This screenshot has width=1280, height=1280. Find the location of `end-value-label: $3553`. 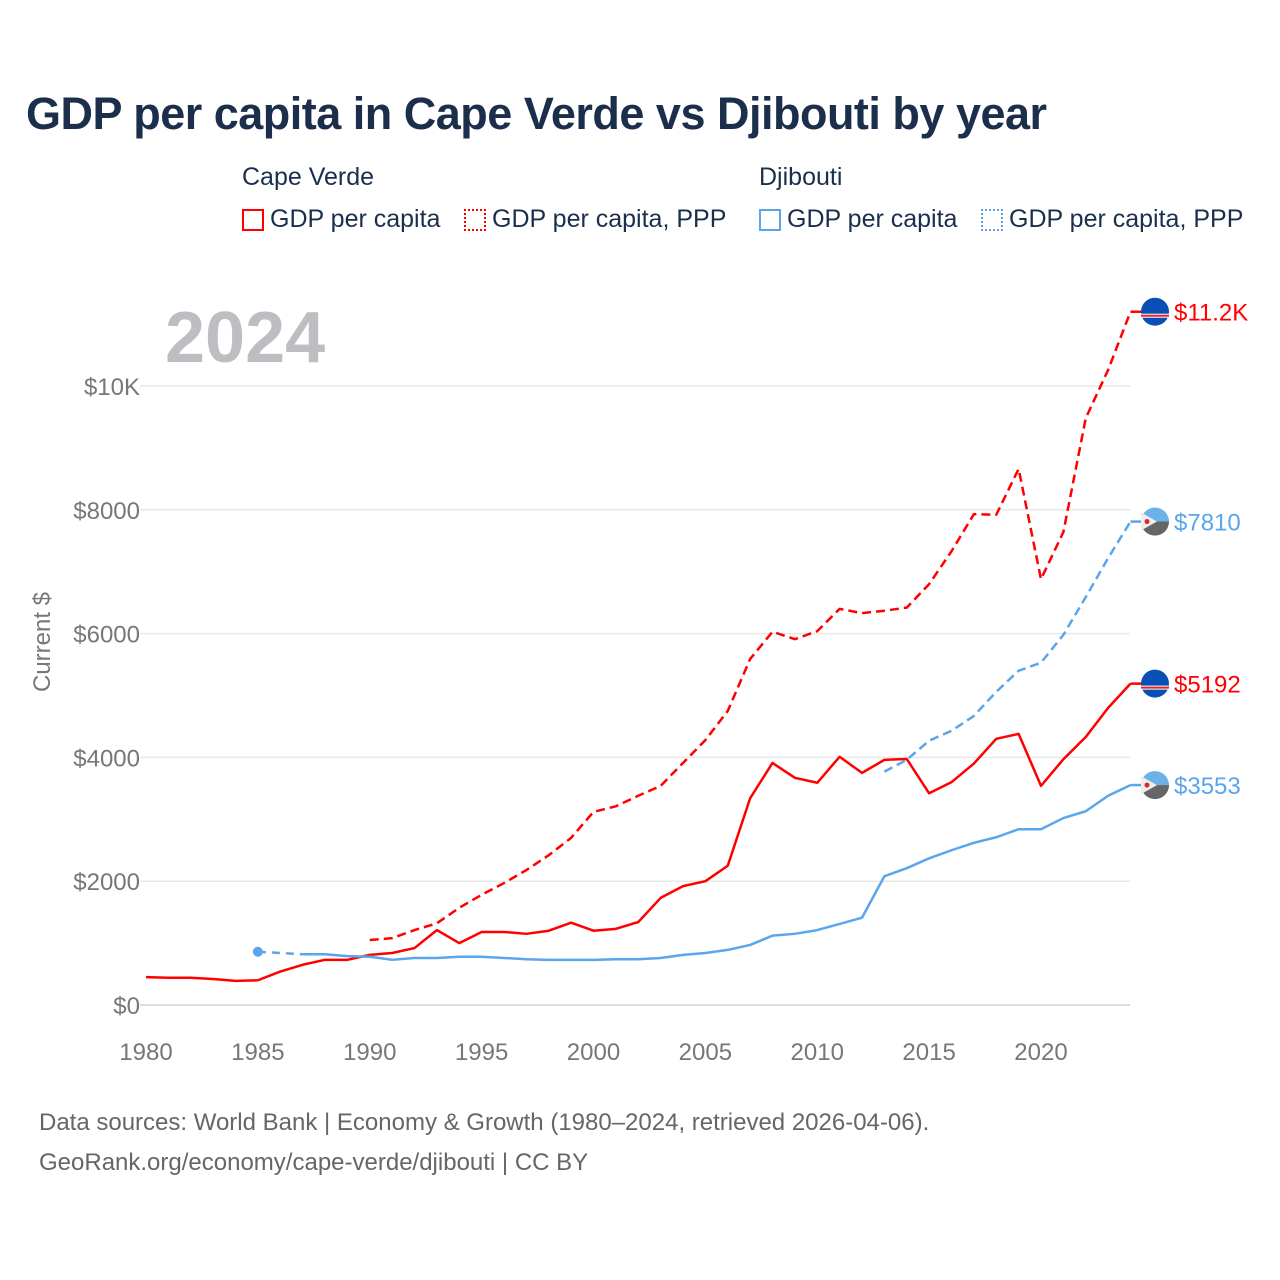

end-value-label: $3553 is located at coordinates (1207, 786).